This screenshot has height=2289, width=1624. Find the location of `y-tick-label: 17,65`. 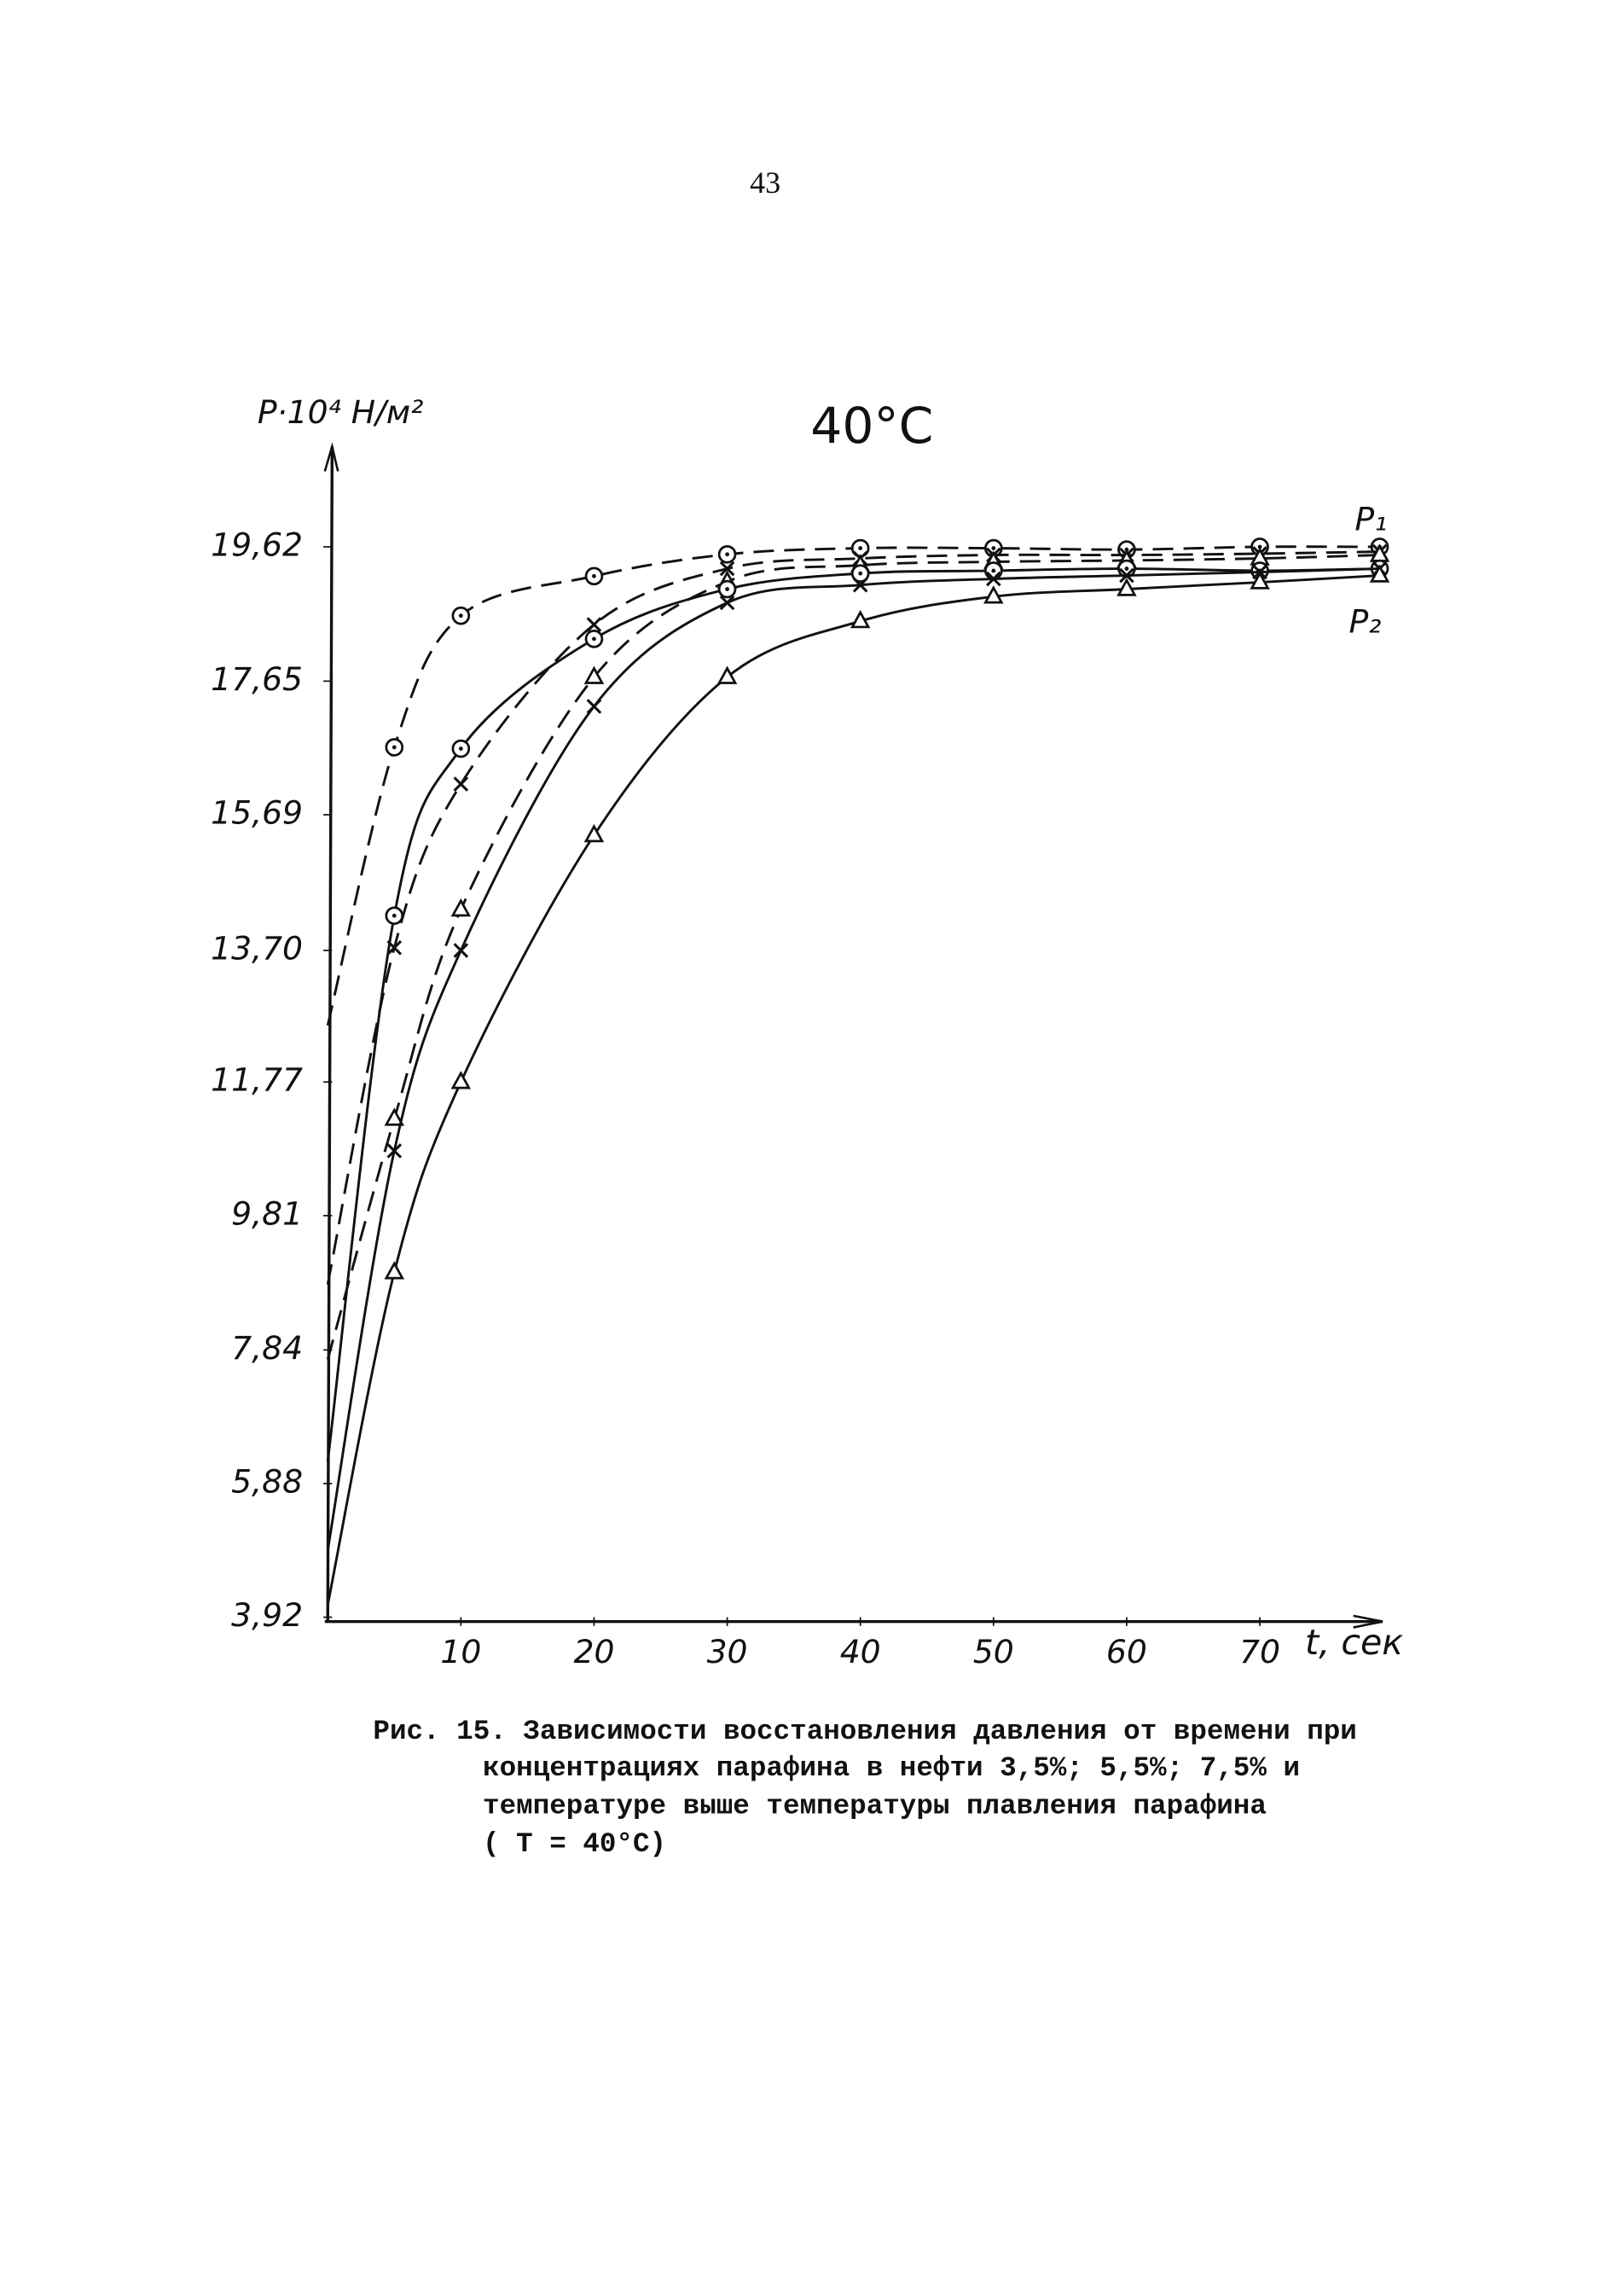

y-tick-label: 17,65 is located at coordinates (257, 679).